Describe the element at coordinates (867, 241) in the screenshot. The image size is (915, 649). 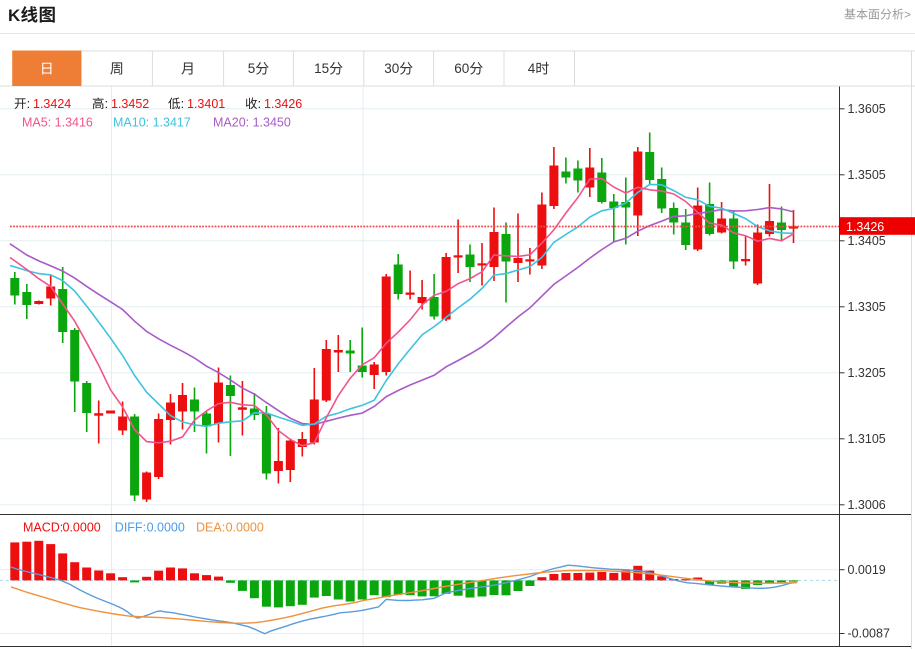
I see `svg-text: 1.3405` at that location.